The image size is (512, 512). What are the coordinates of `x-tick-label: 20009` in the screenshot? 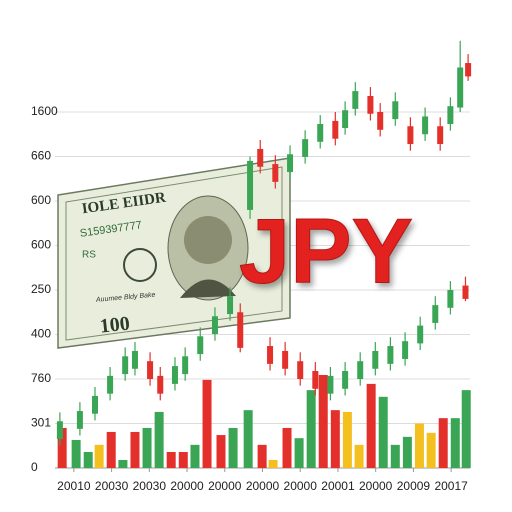 It's located at (414, 486).